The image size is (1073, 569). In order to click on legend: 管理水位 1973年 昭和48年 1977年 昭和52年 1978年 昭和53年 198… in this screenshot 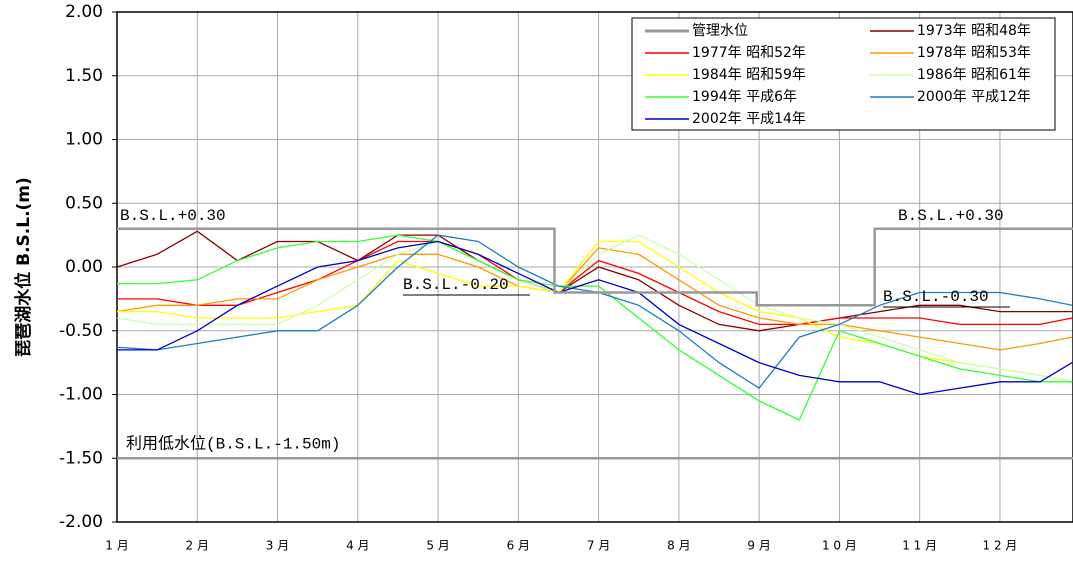, I will do `click(843, 74)`.